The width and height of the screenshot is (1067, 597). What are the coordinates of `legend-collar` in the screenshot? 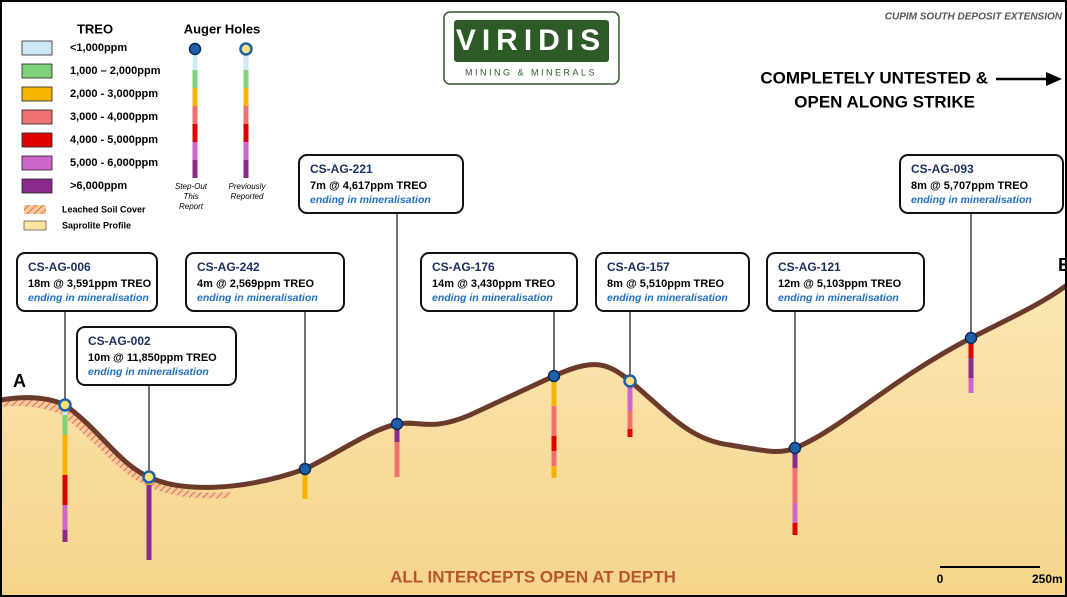 It's located at (195, 49).